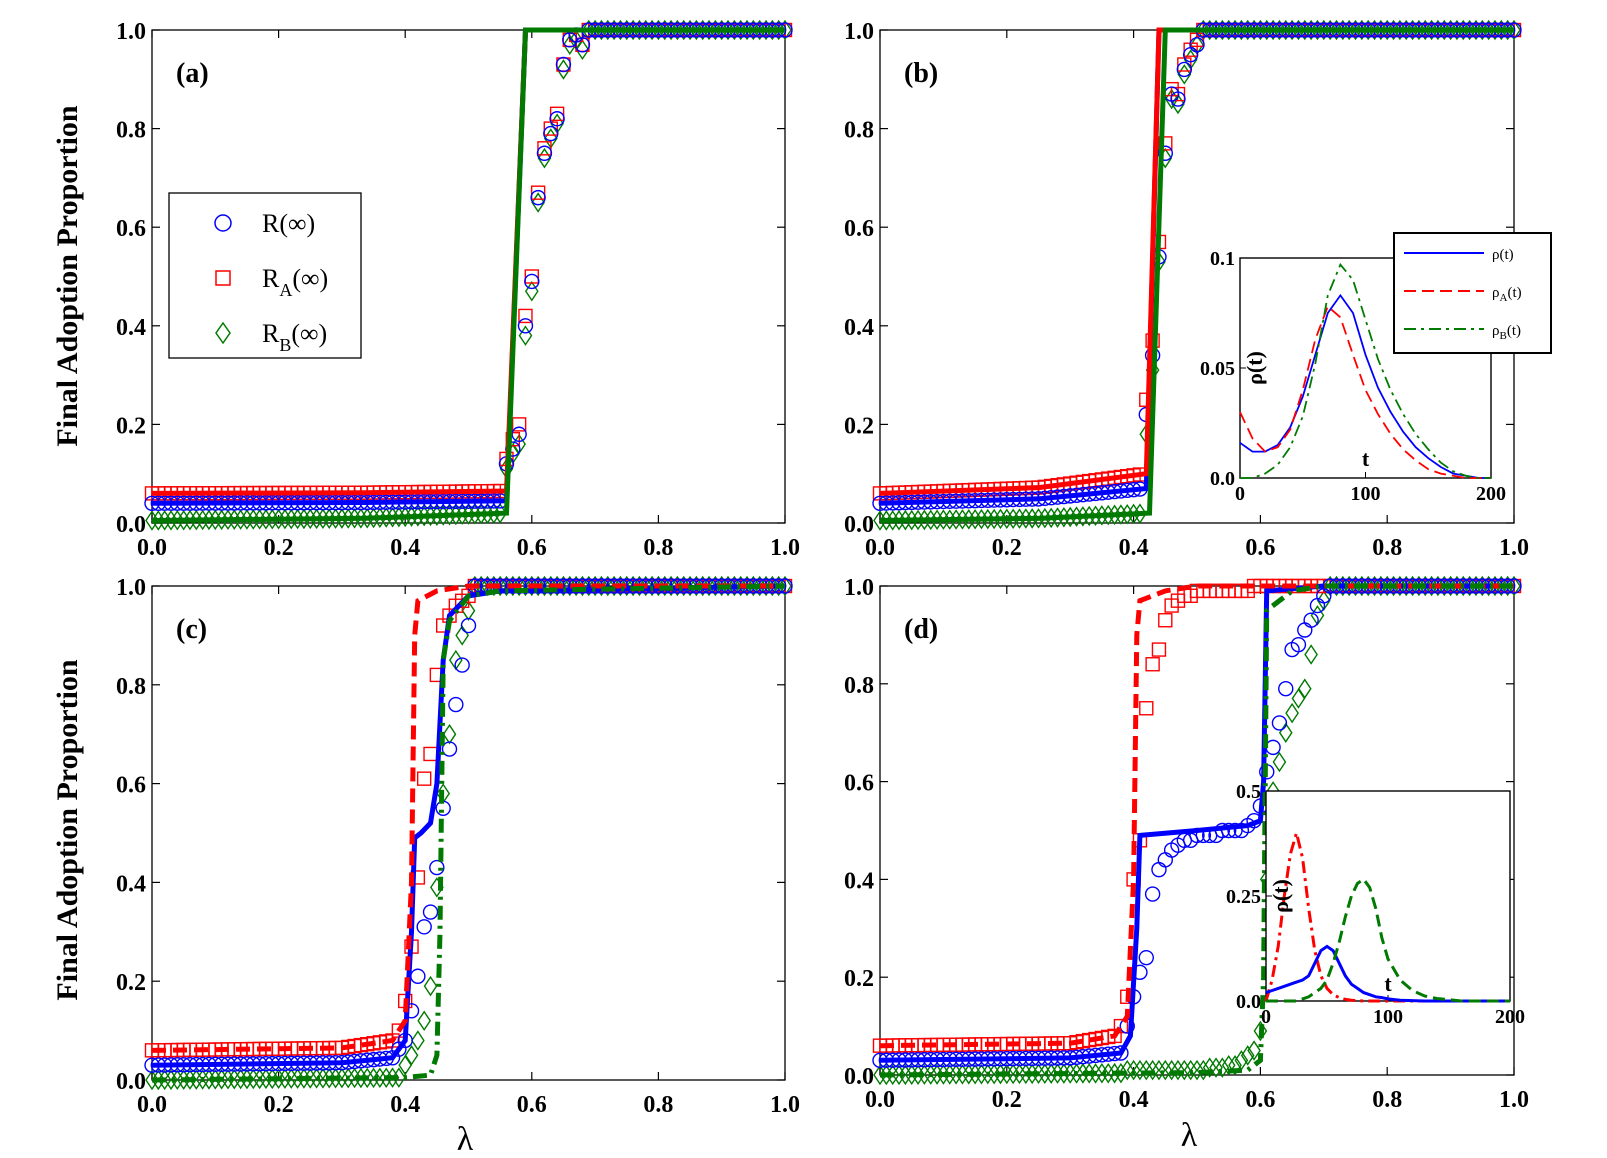  I want to click on panel-label: (c), so click(191, 629).